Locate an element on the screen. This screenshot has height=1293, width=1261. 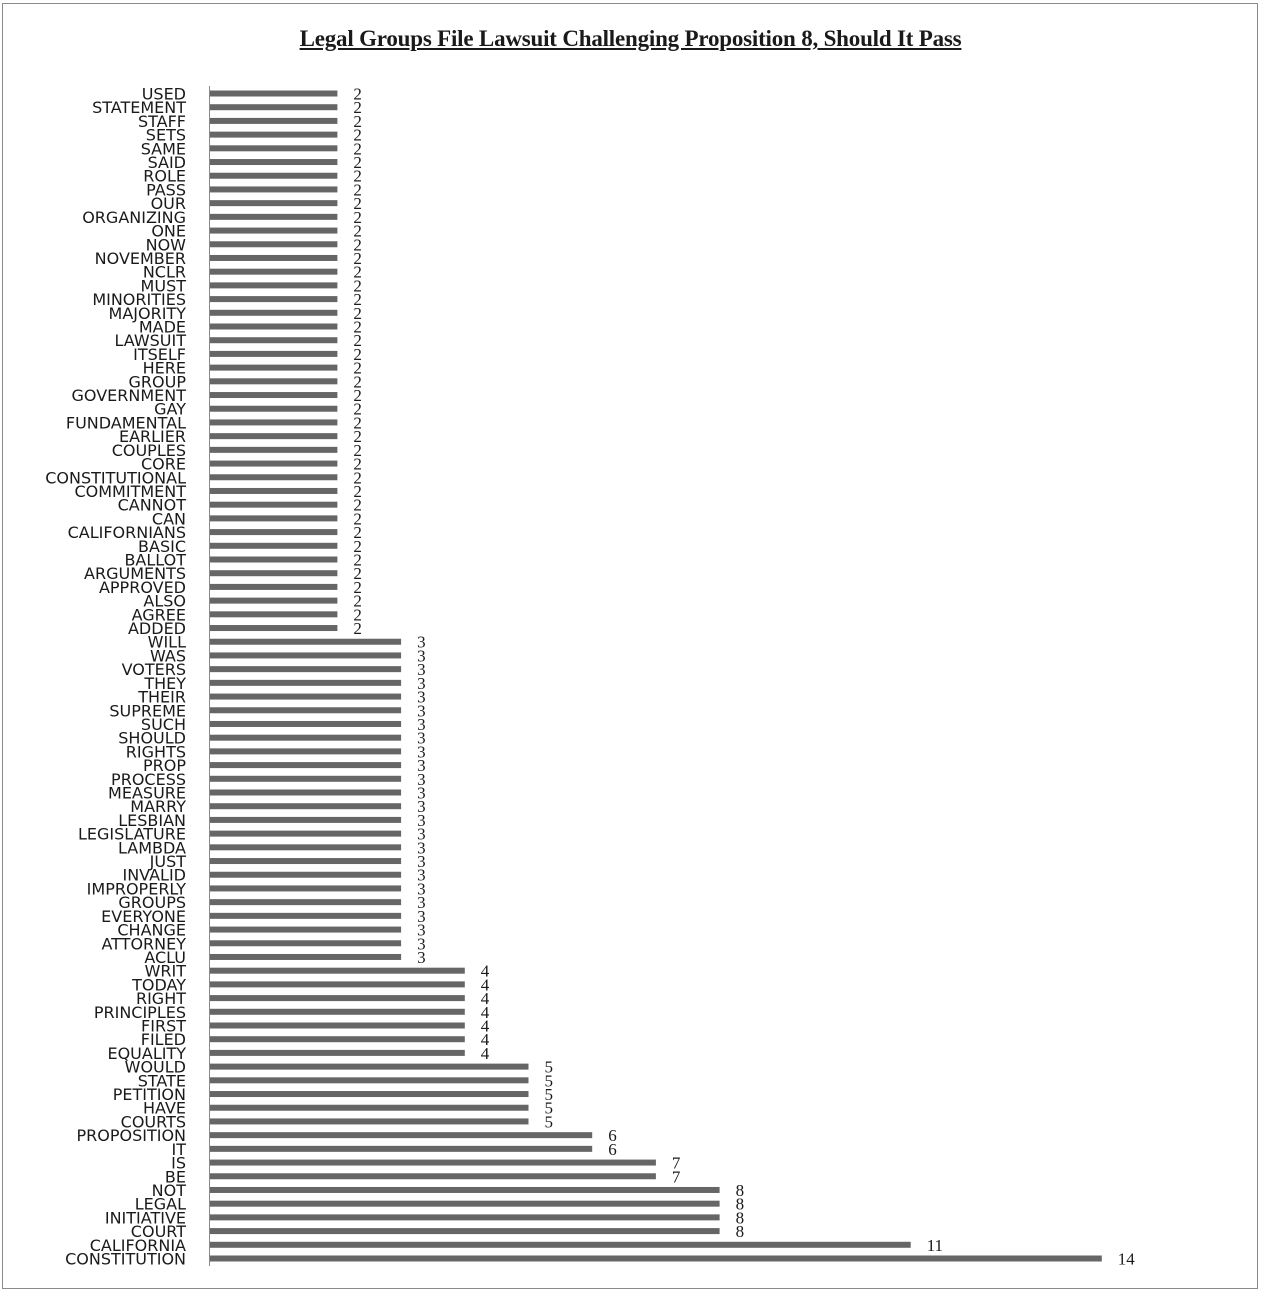
category-label-supreme: SUPREME is located at coordinates (147, 710).